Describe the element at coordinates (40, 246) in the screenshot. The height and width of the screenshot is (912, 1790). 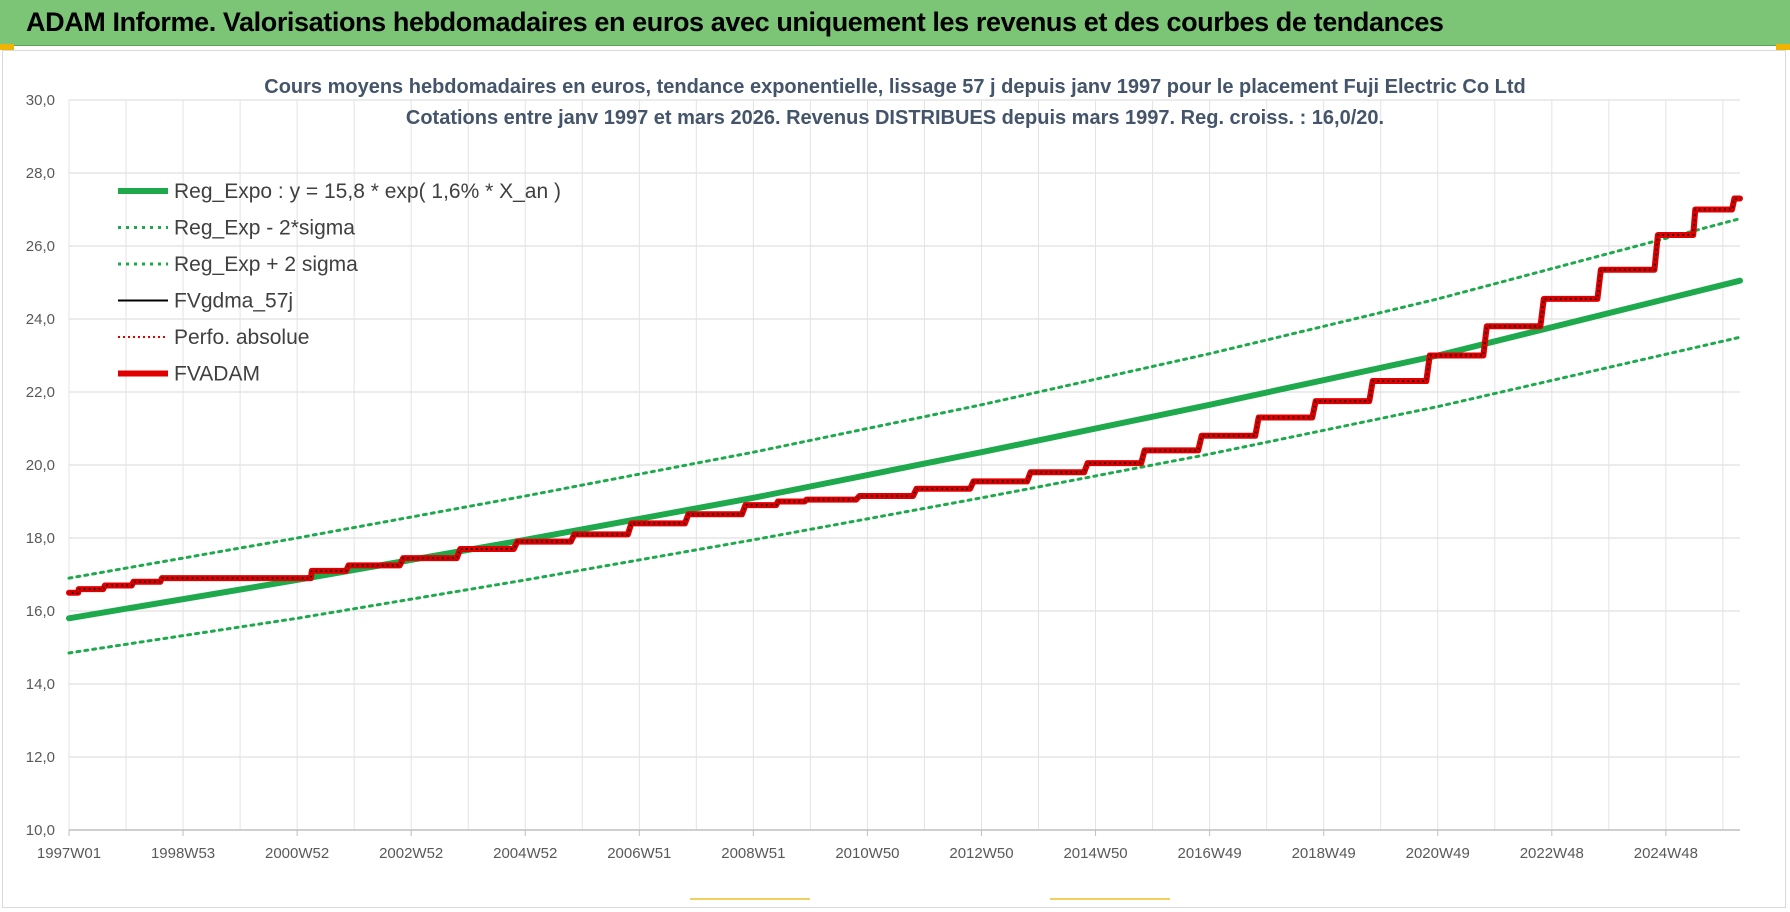
I see `y-tick-label: 26,0` at that location.